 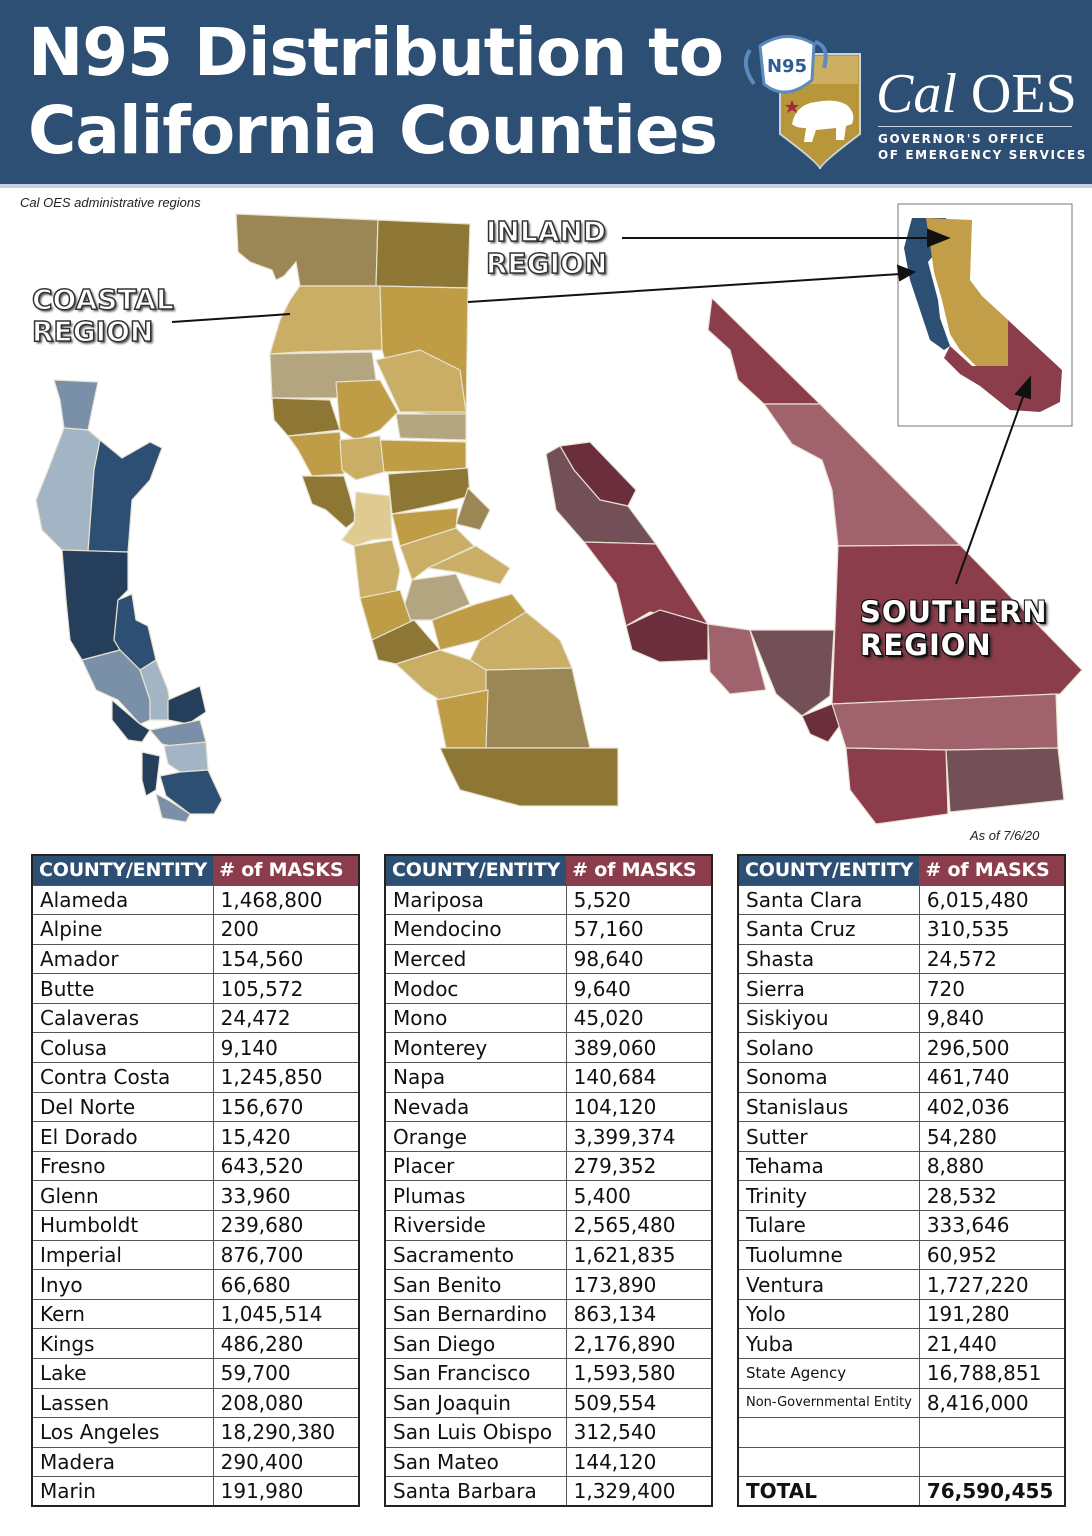 I want to click on county-name-cell: Siskiyou, so click(x=828, y=1018).